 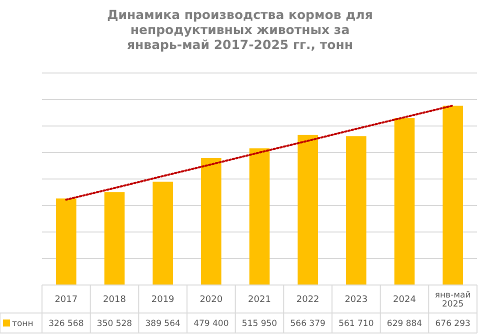 What do you see at coordinates (259, 300) in the screenshot?
I see `x-tick-label: 2021` at bounding box center [259, 300].